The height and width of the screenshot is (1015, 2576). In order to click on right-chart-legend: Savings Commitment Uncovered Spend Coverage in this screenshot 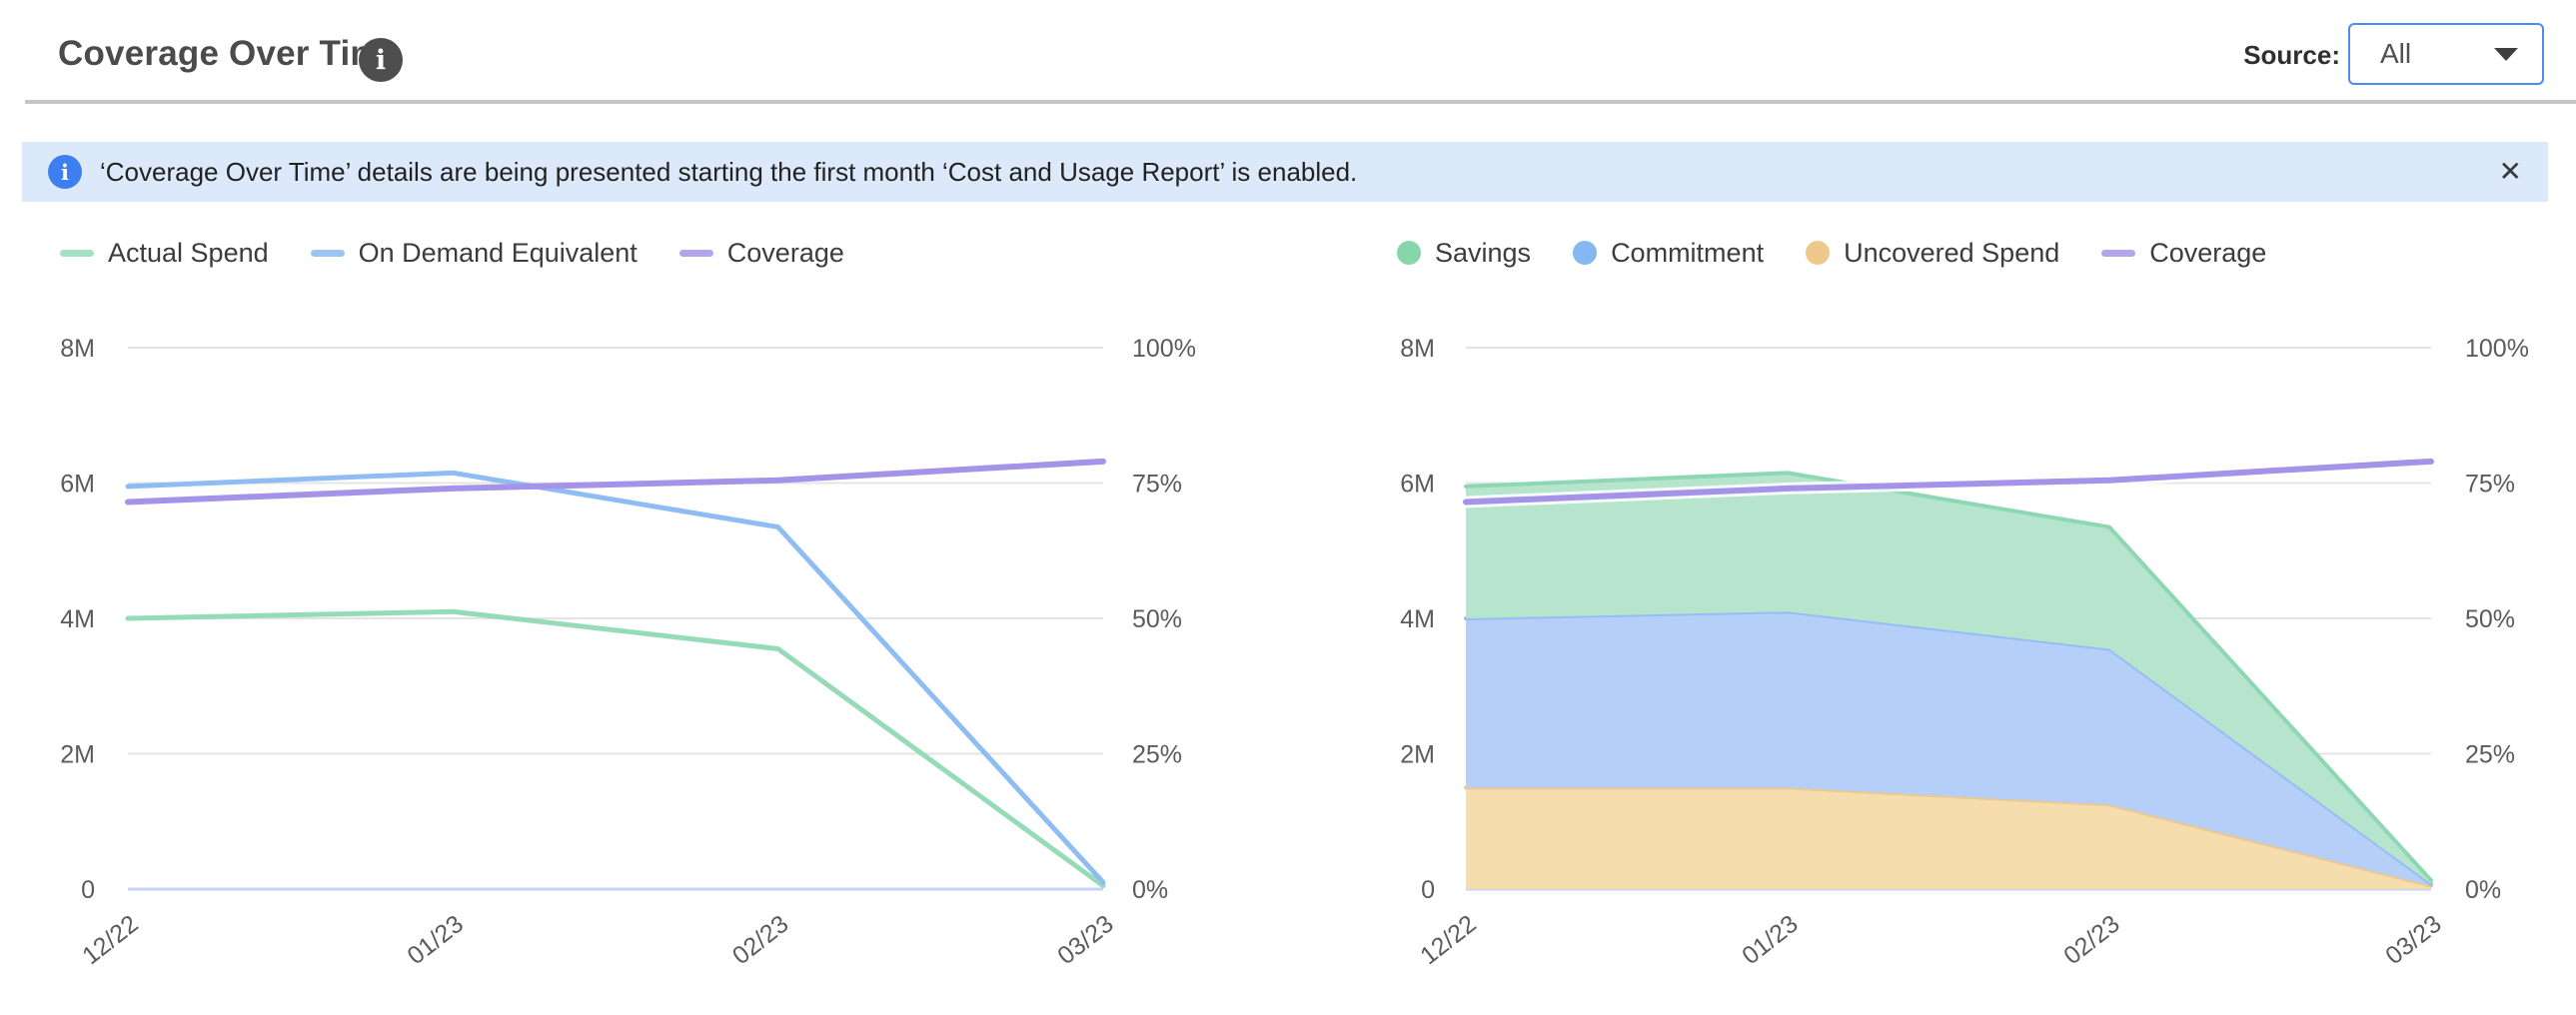, I will do `click(1852, 253)`.